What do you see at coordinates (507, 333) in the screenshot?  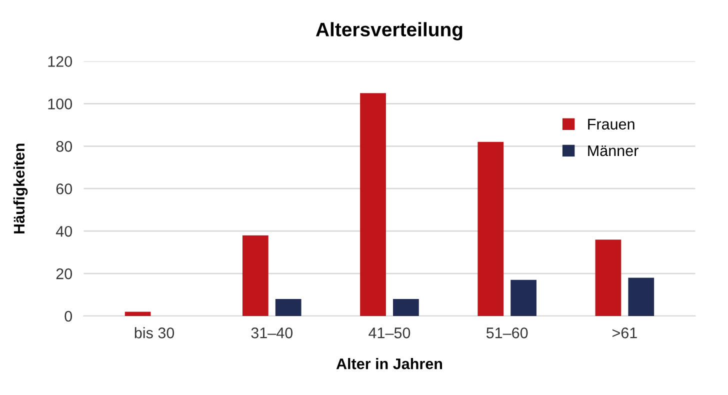 I see `x-tick-label: 51–60` at bounding box center [507, 333].